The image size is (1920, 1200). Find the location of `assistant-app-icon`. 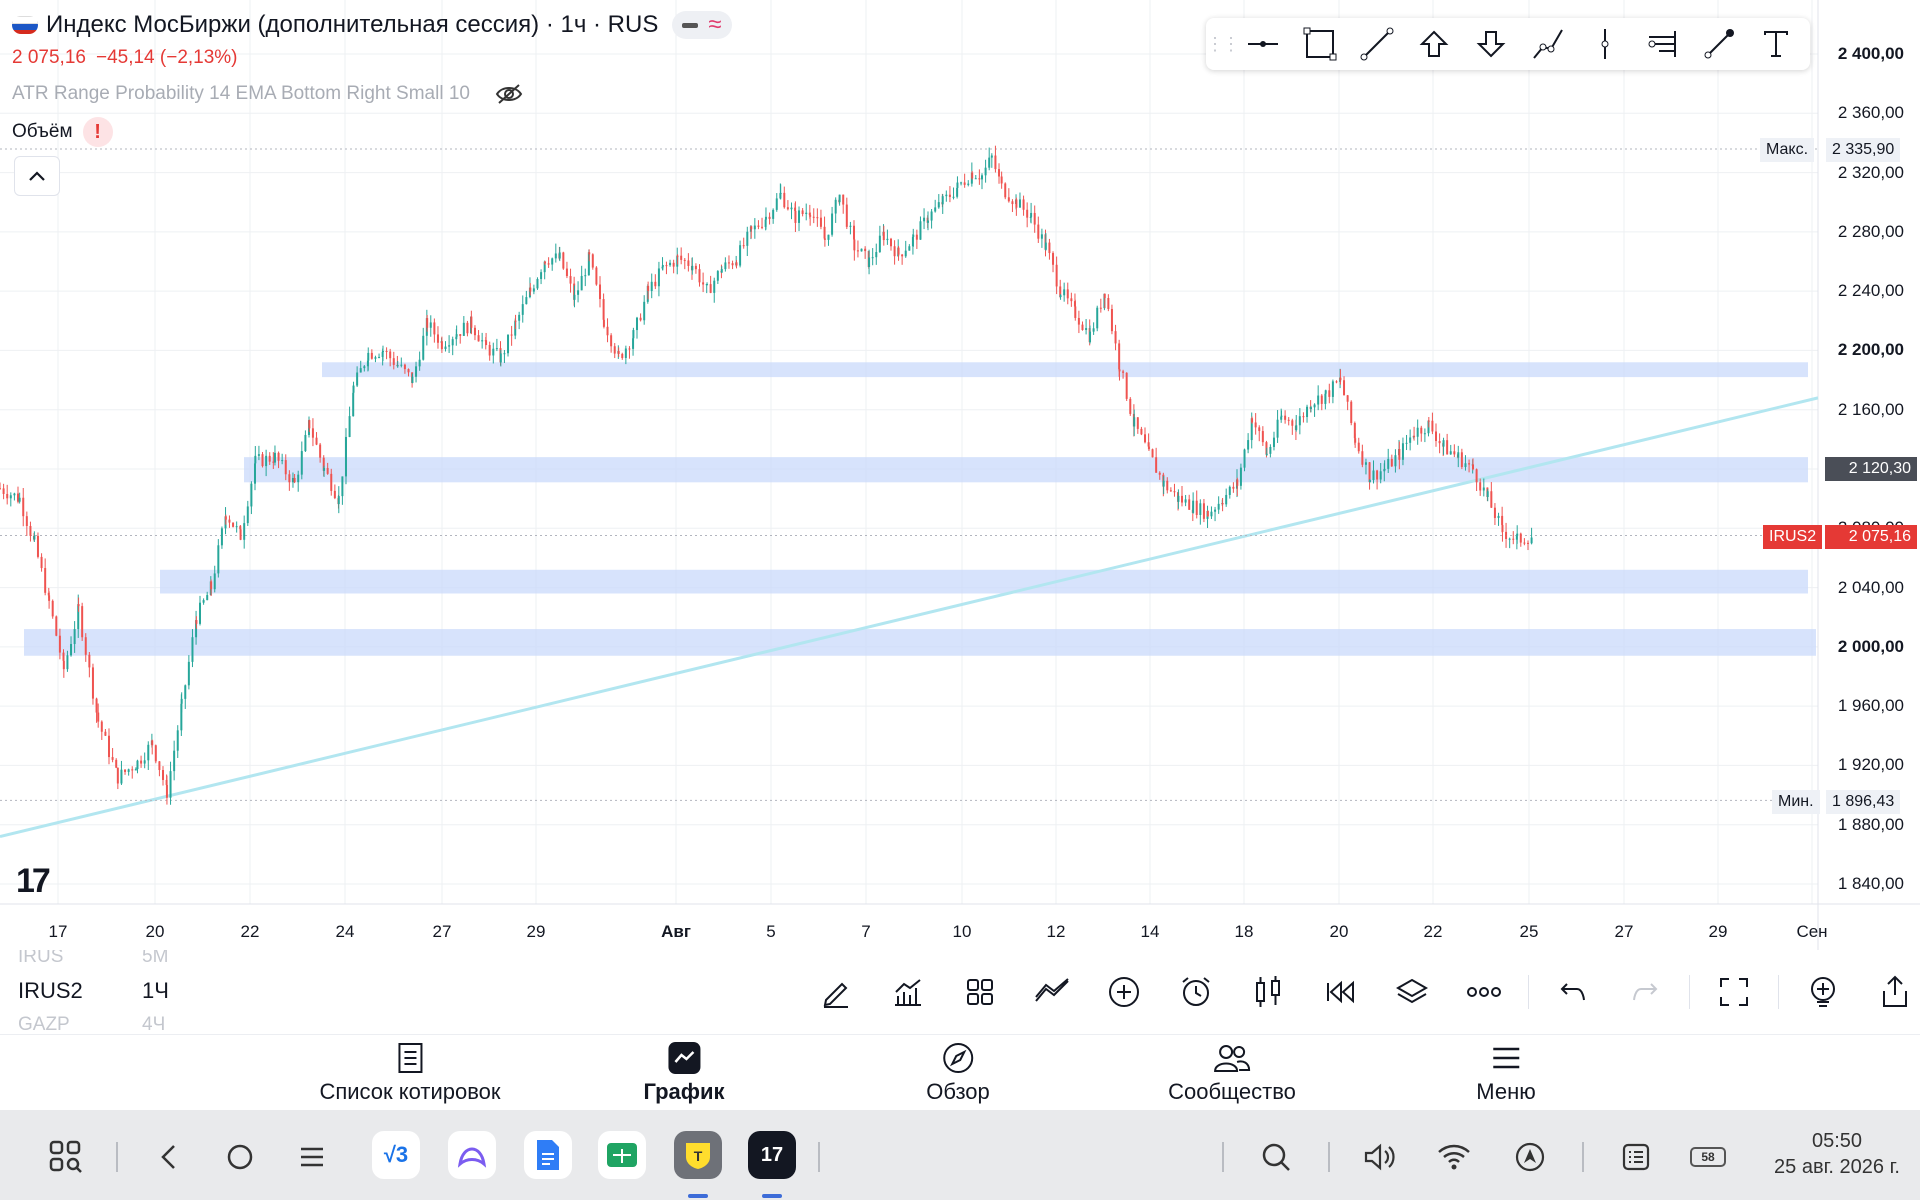

assistant-app-icon is located at coordinates (472, 1155).